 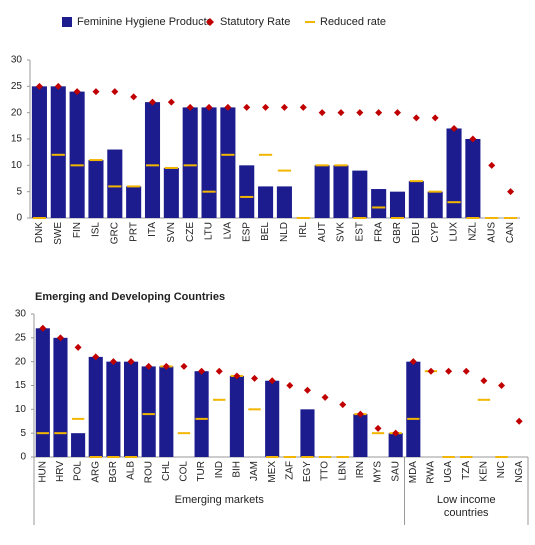 What do you see at coordinates (58, 233) in the screenshot?
I see `x-tick-label: SWE` at bounding box center [58, 233].